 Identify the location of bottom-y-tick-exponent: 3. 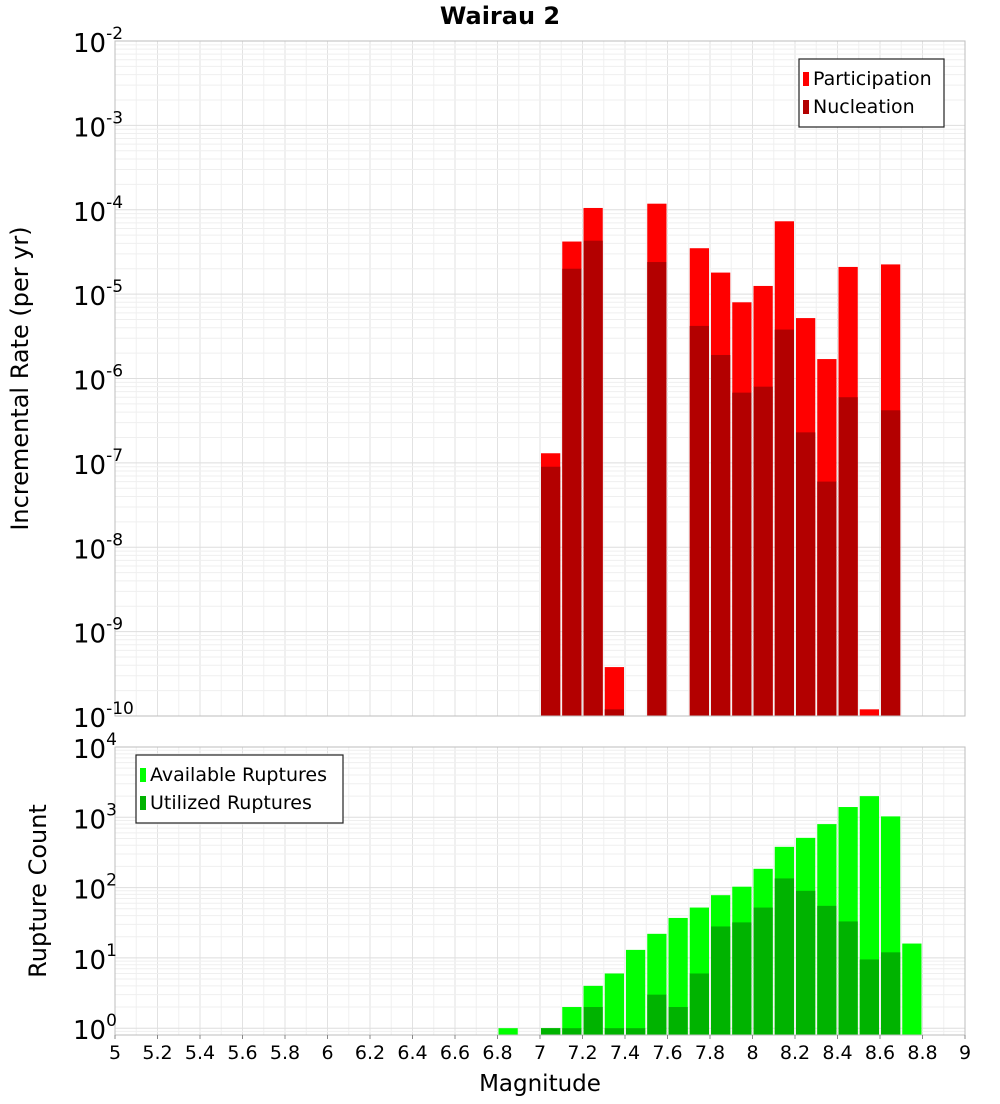
(111, 810).